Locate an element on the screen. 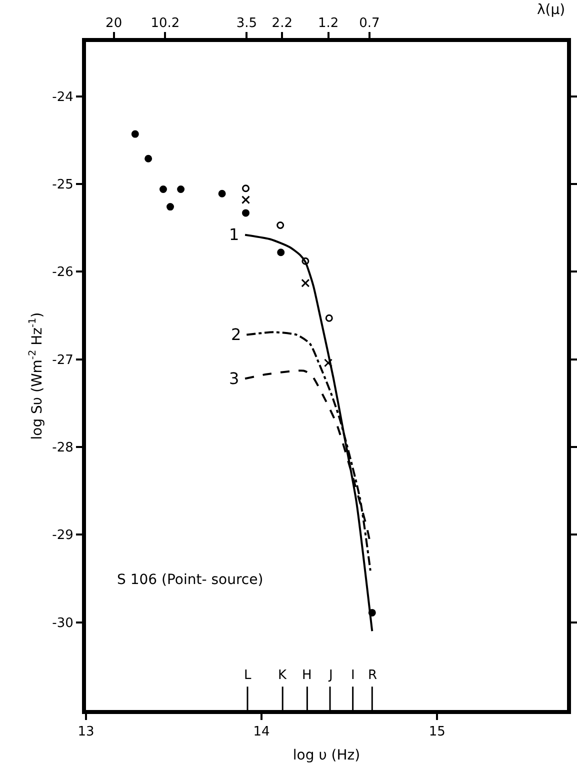  ref-line-label: I is located at coordinates (353, 675).